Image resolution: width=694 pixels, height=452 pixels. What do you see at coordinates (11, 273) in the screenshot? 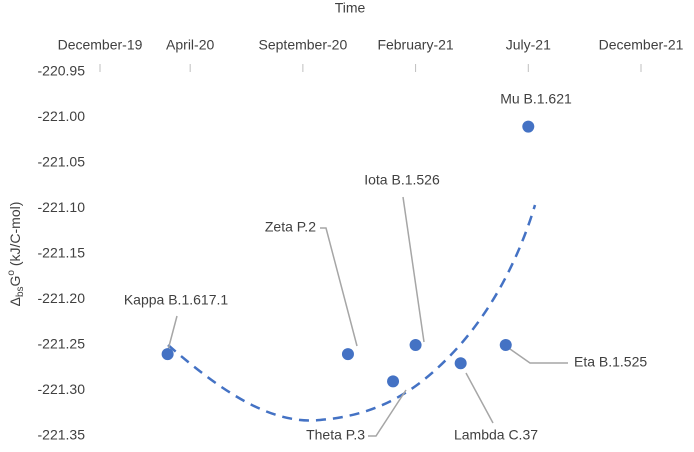
I see `y-title-part: o` at bounding box center [11, 273].